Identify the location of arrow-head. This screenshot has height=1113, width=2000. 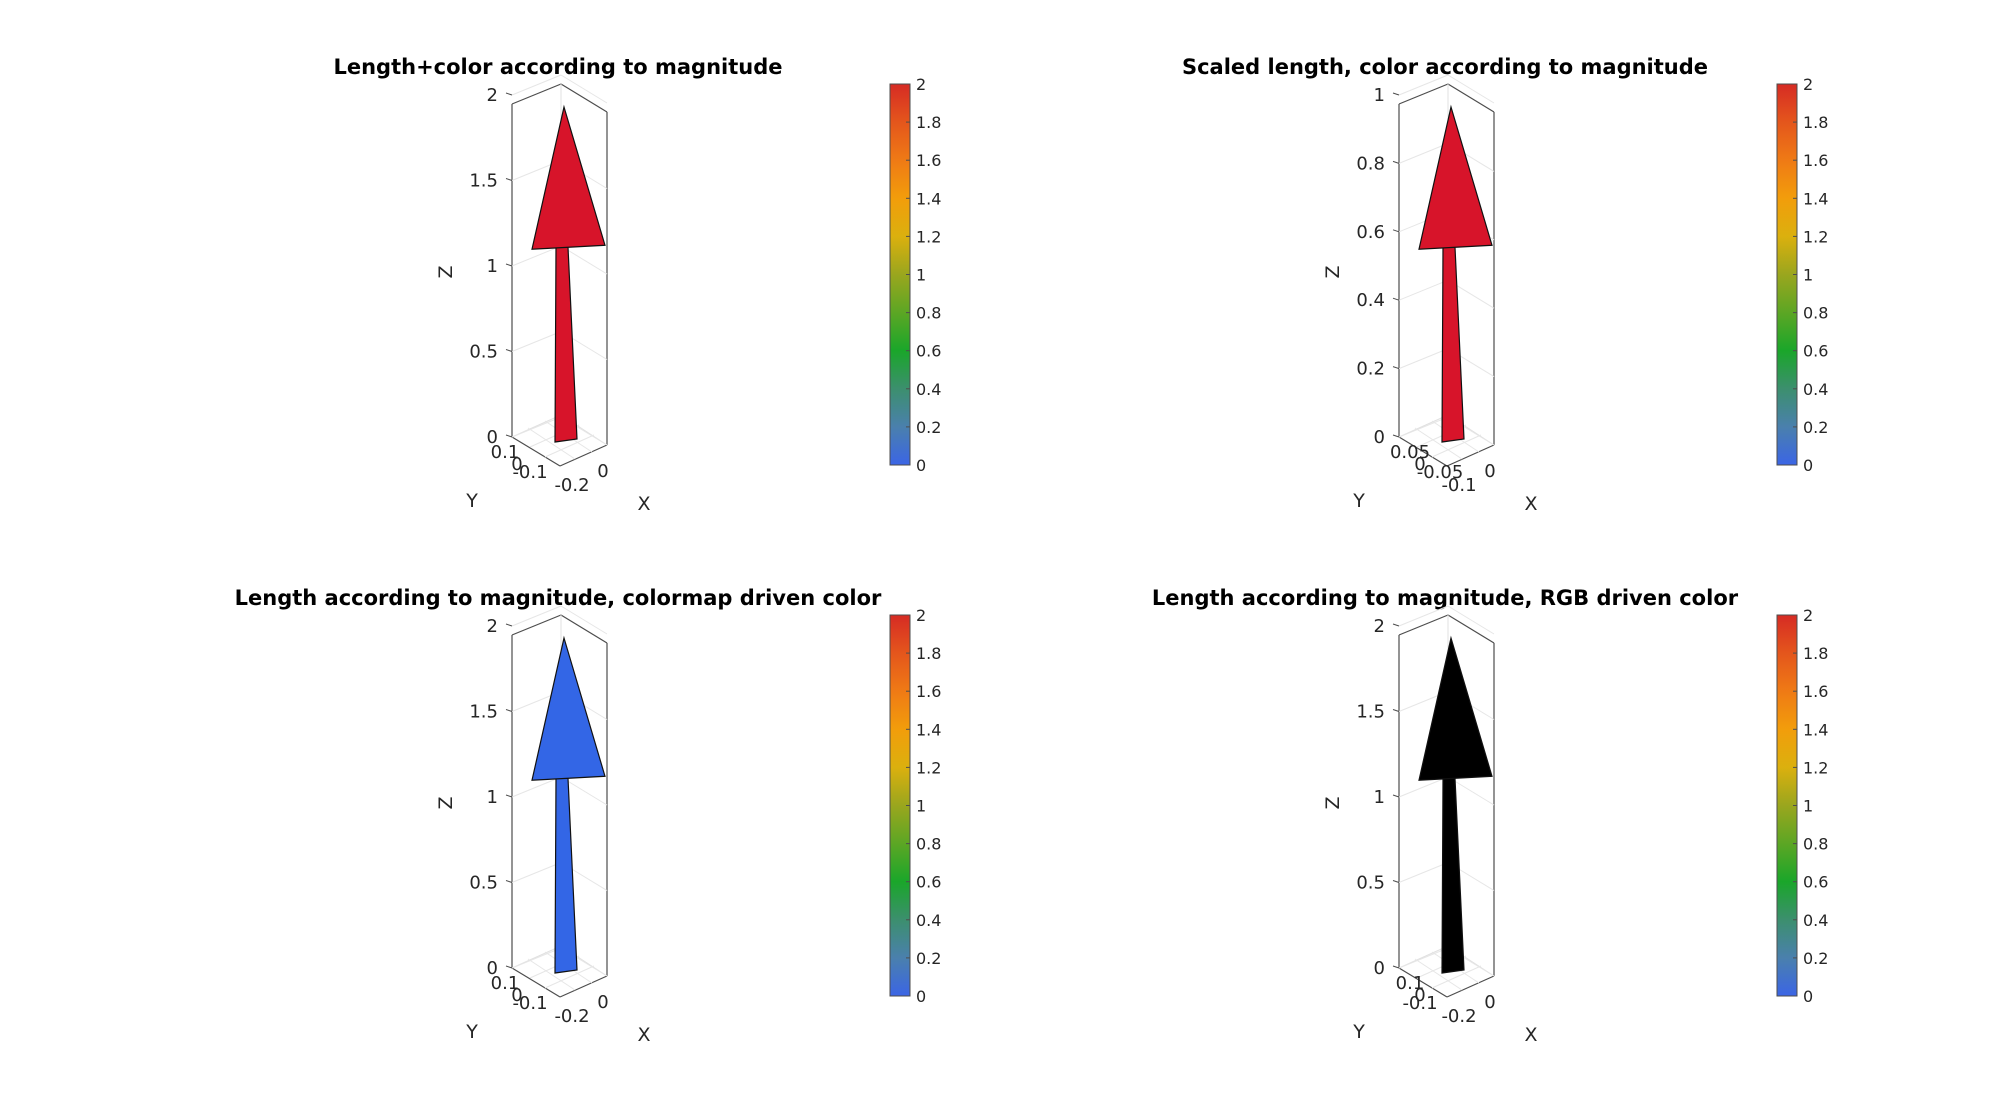
(1455, 177).